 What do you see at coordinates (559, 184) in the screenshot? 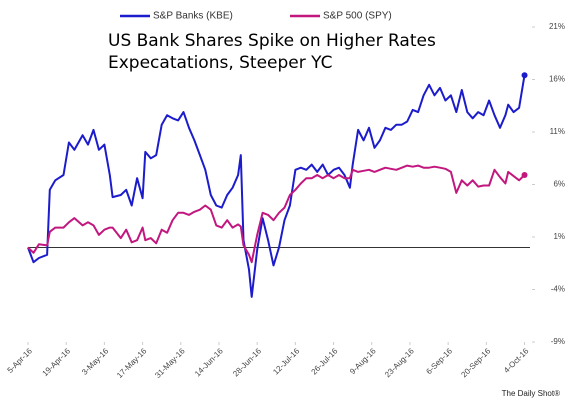
I see `y-tick-label: 6%` at bounding box center [559, 184].